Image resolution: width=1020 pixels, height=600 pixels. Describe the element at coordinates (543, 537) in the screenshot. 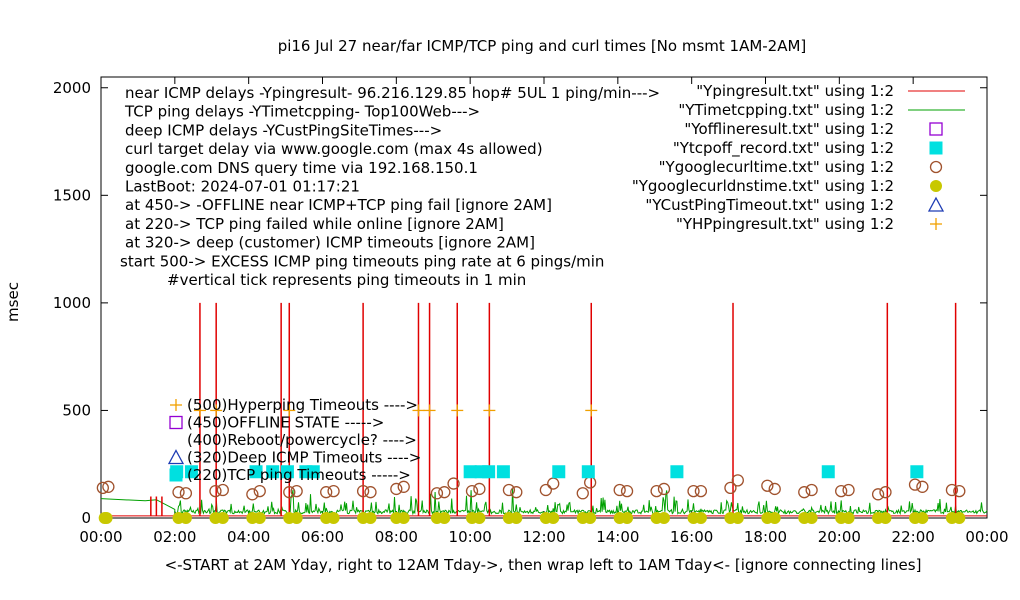

I see `x-tick-label: 12:00` at that location.